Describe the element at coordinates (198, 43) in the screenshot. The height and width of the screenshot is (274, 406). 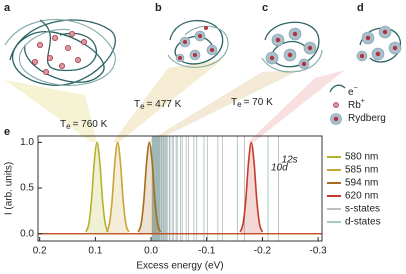
I see `plasma-illustration-b` at that location.